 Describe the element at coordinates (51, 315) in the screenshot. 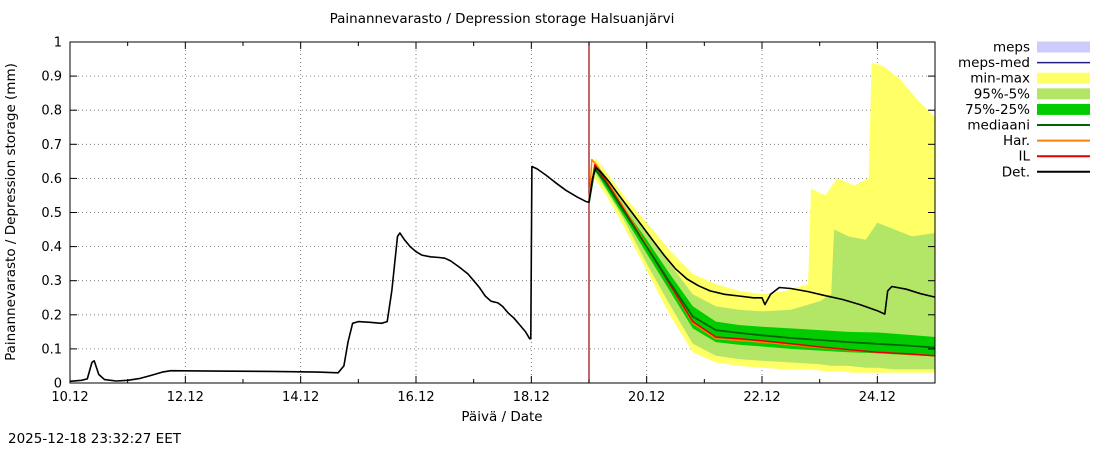

I see `y-tick-label: 0.2` at that location.